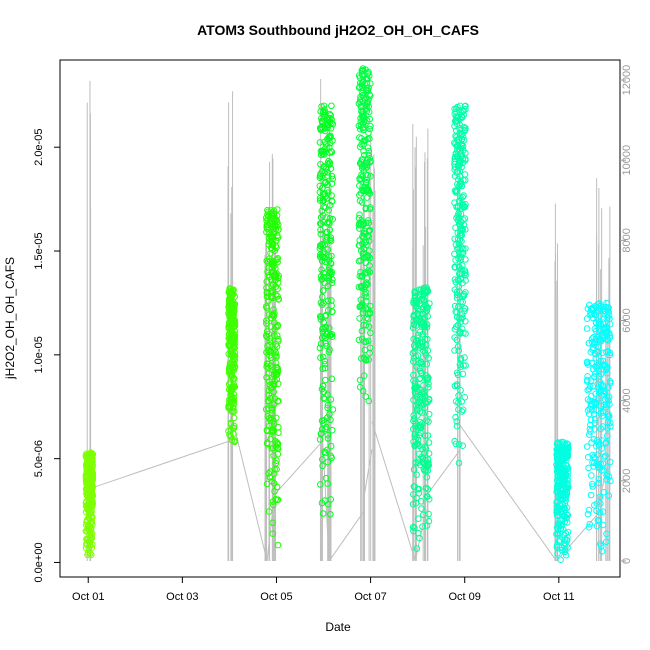  I want to click on y2-tick-label: 4000, so click(627, 400).